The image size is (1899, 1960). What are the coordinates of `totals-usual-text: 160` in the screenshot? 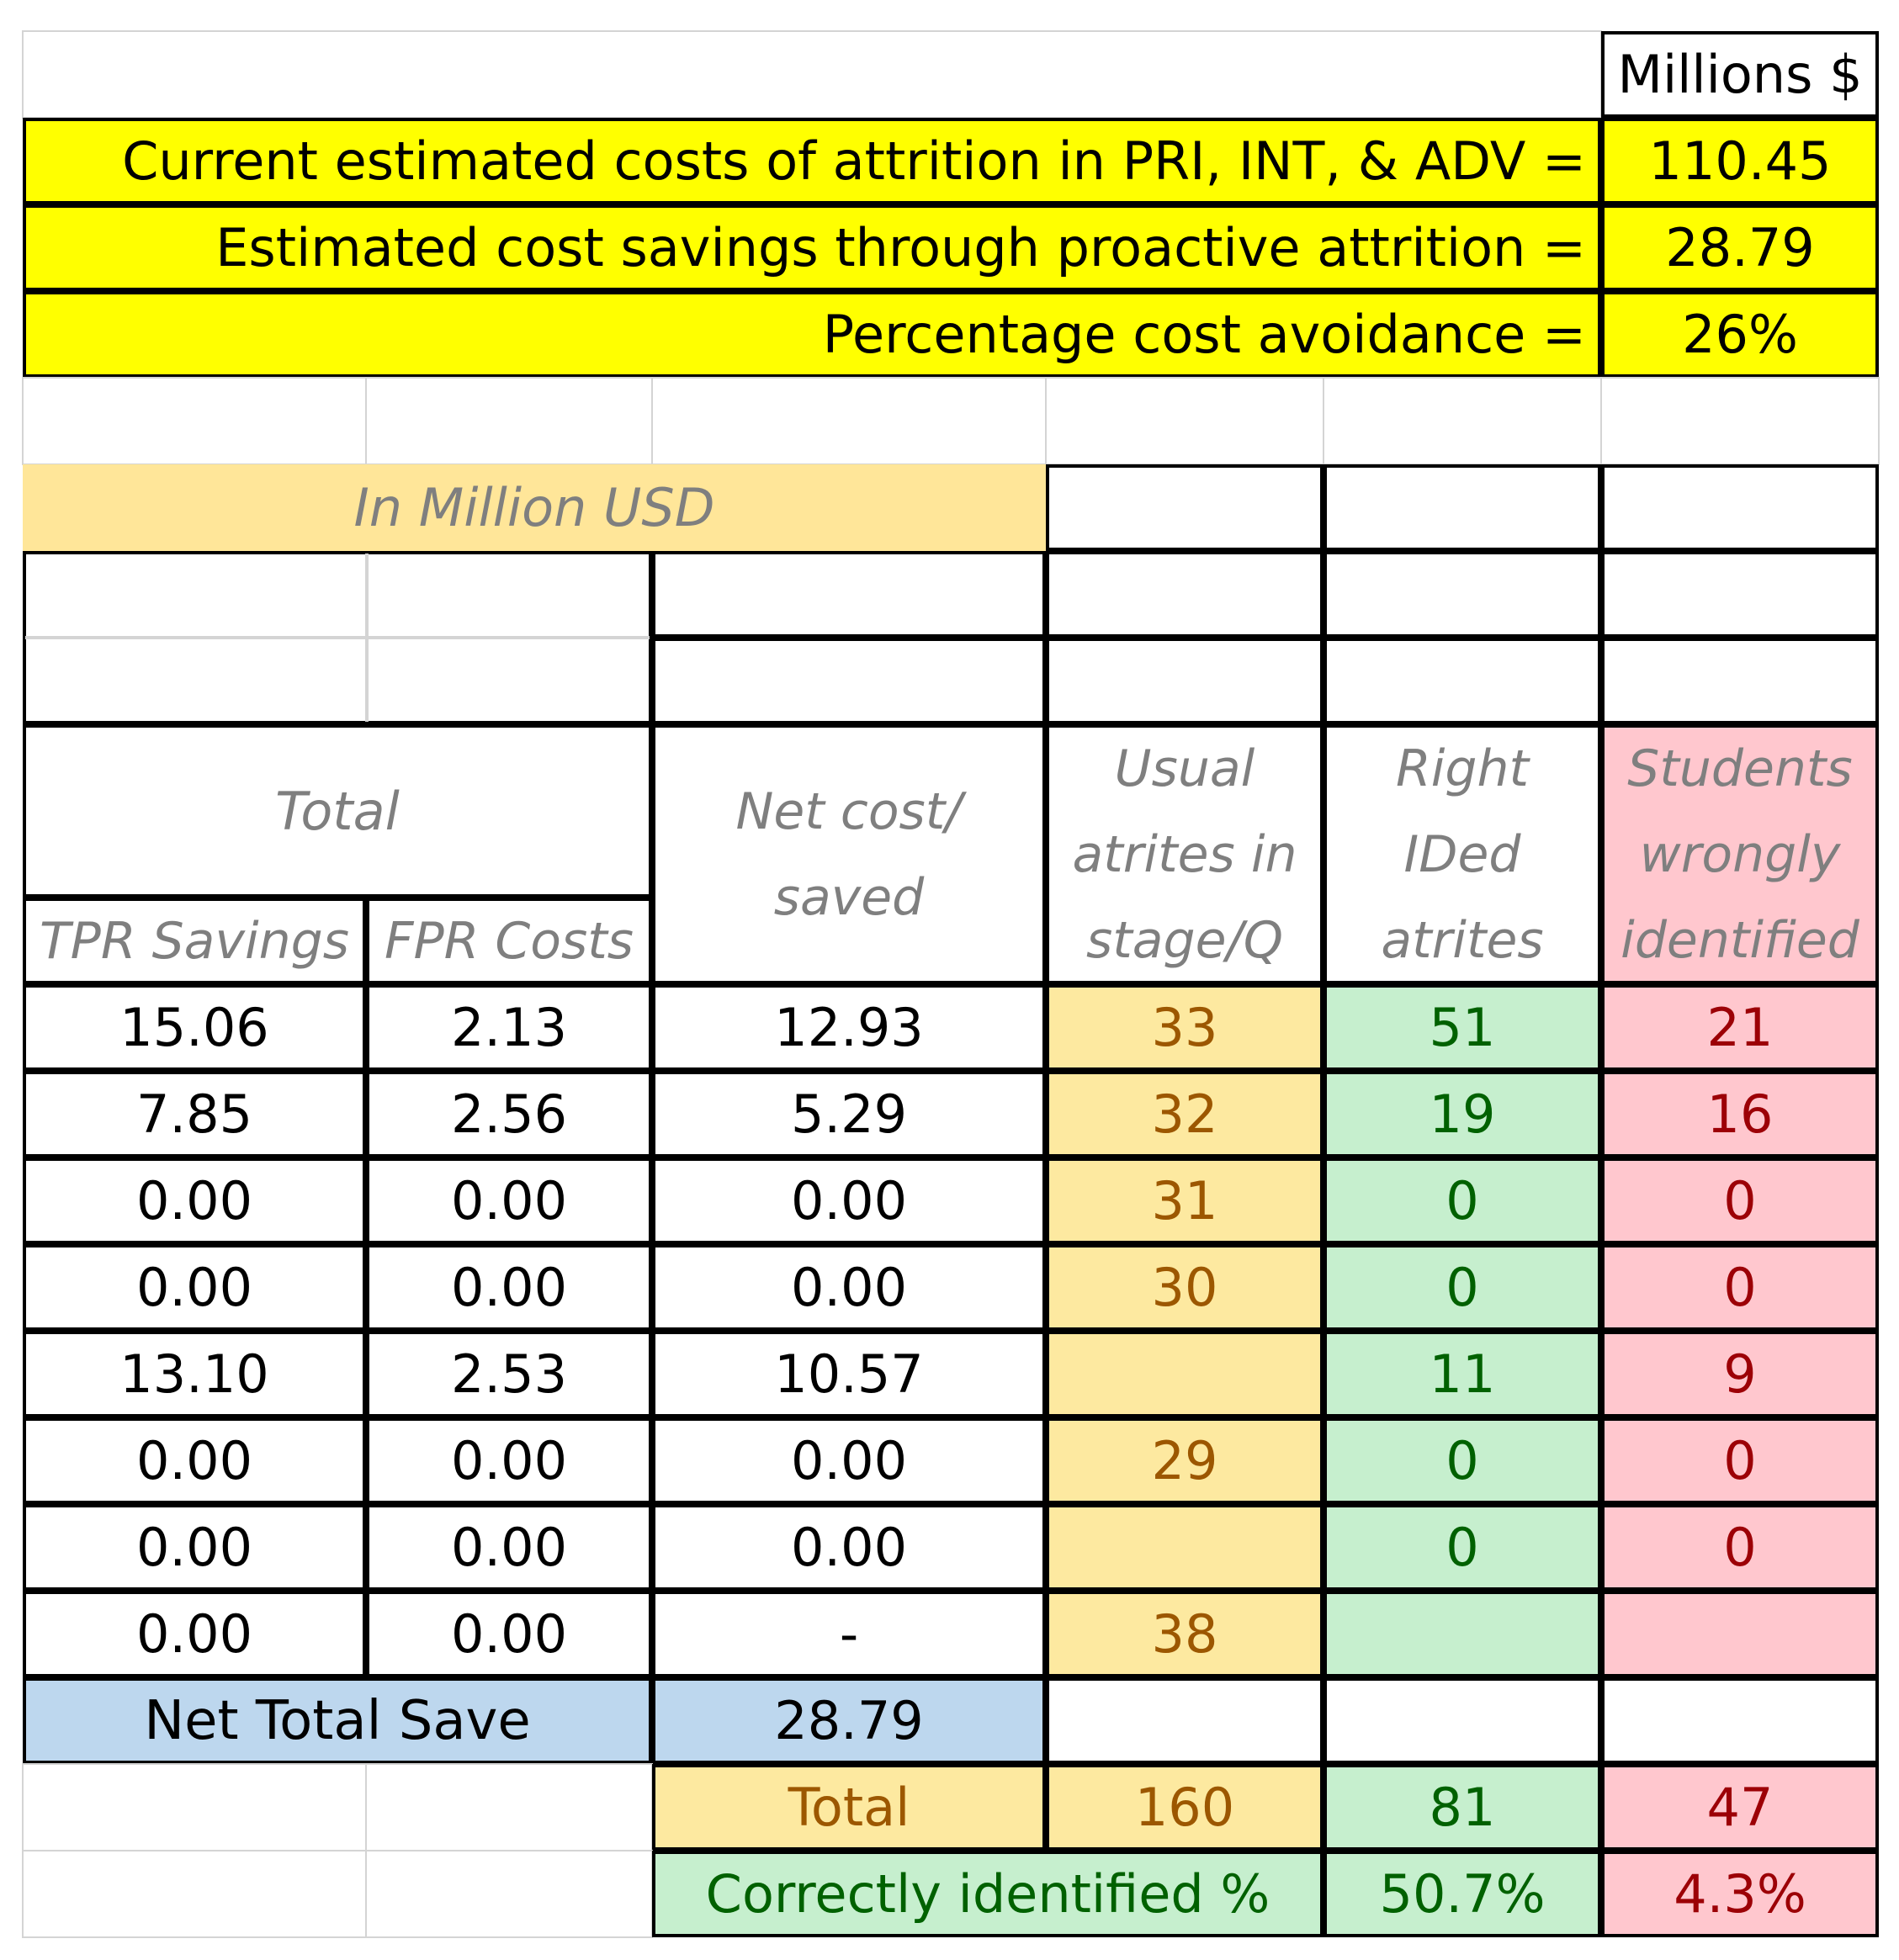 It's located at (1184, 1807).